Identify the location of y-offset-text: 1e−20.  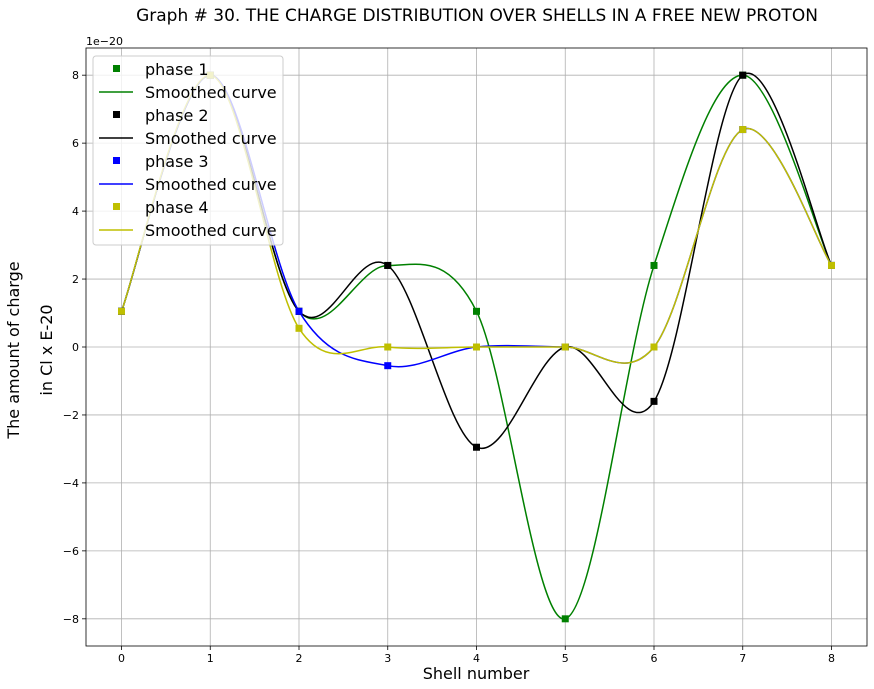
(104, 41).